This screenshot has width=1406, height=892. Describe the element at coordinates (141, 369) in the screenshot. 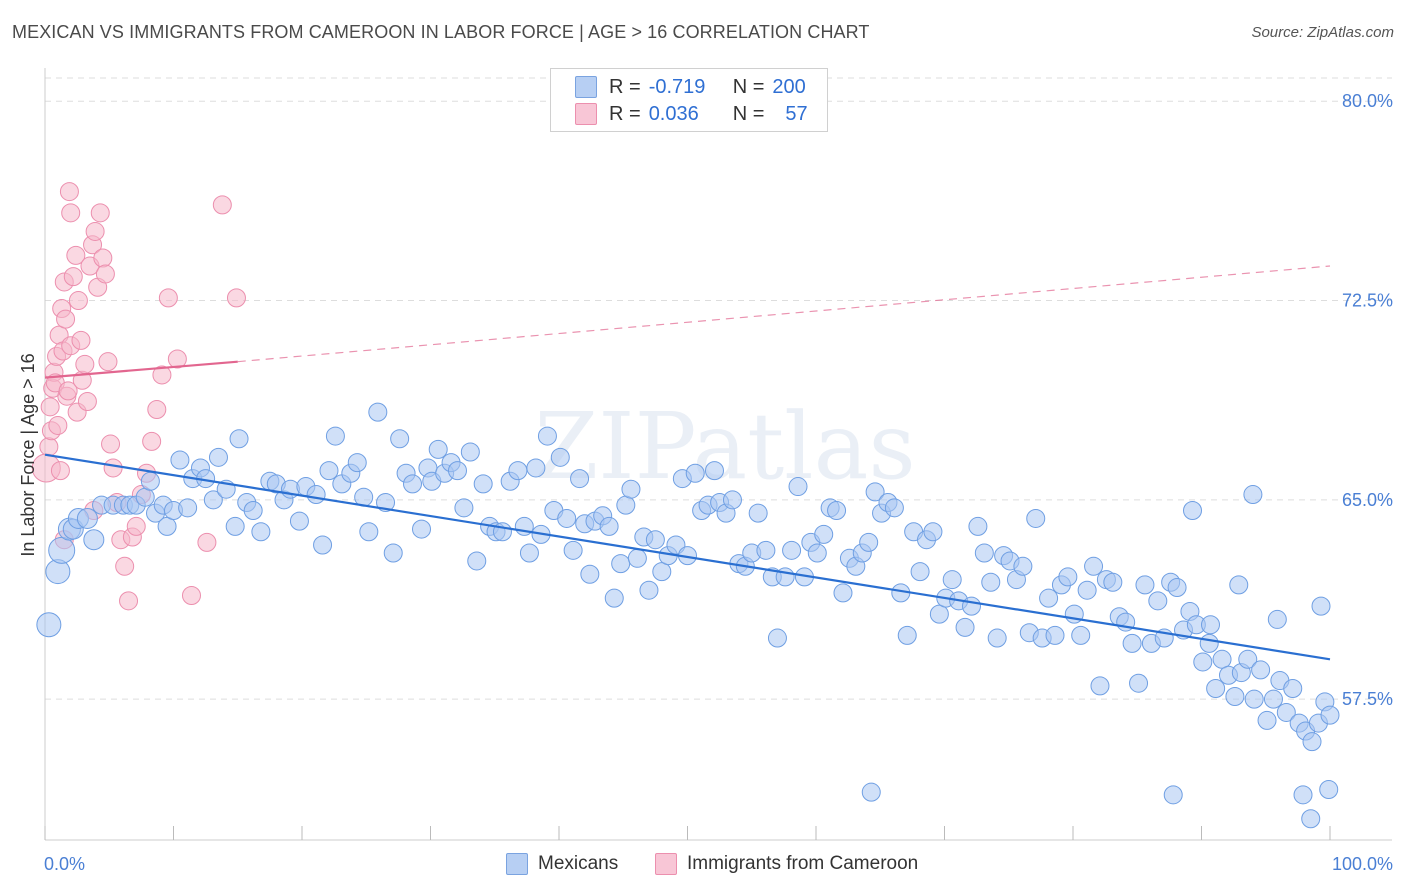

I see `cameroon-trend-line` at that location.